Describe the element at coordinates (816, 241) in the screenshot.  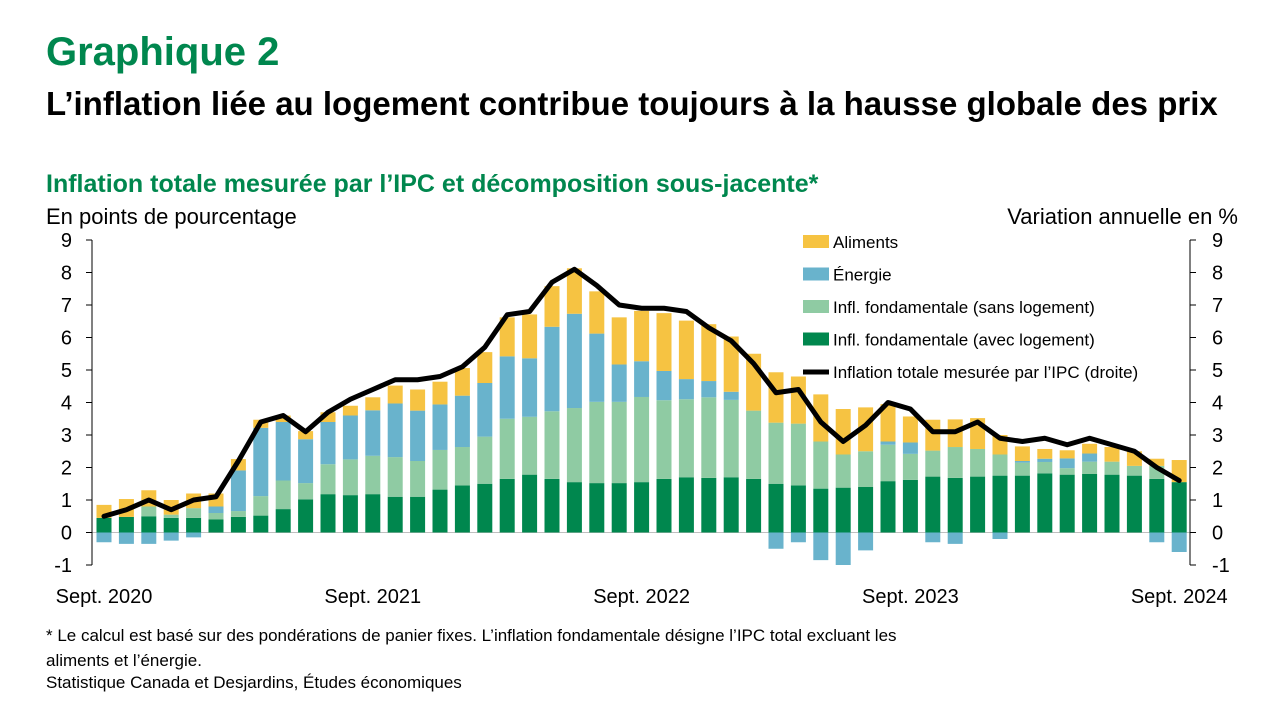
I see `legend-swatch-food` at that location.